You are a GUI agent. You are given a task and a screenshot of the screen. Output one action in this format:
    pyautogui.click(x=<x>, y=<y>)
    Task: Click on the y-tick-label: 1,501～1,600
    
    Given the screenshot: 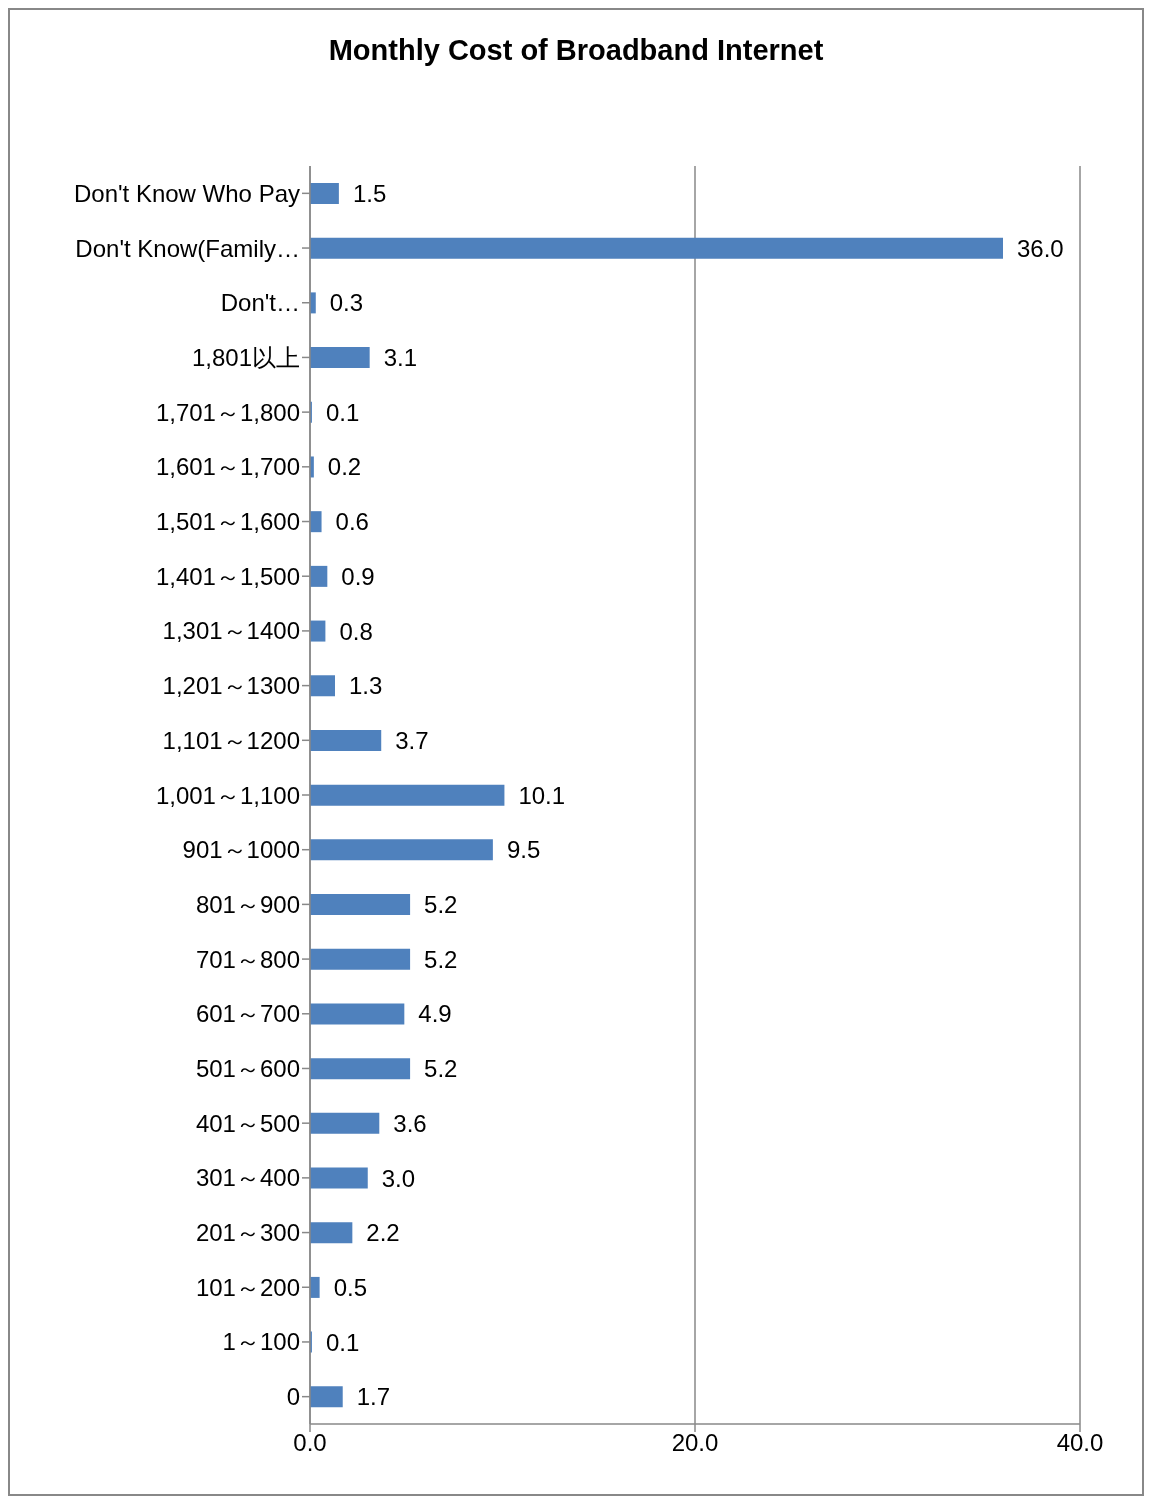 What is the action you would take?
    pyautogui.click(x=227, y=522)
    